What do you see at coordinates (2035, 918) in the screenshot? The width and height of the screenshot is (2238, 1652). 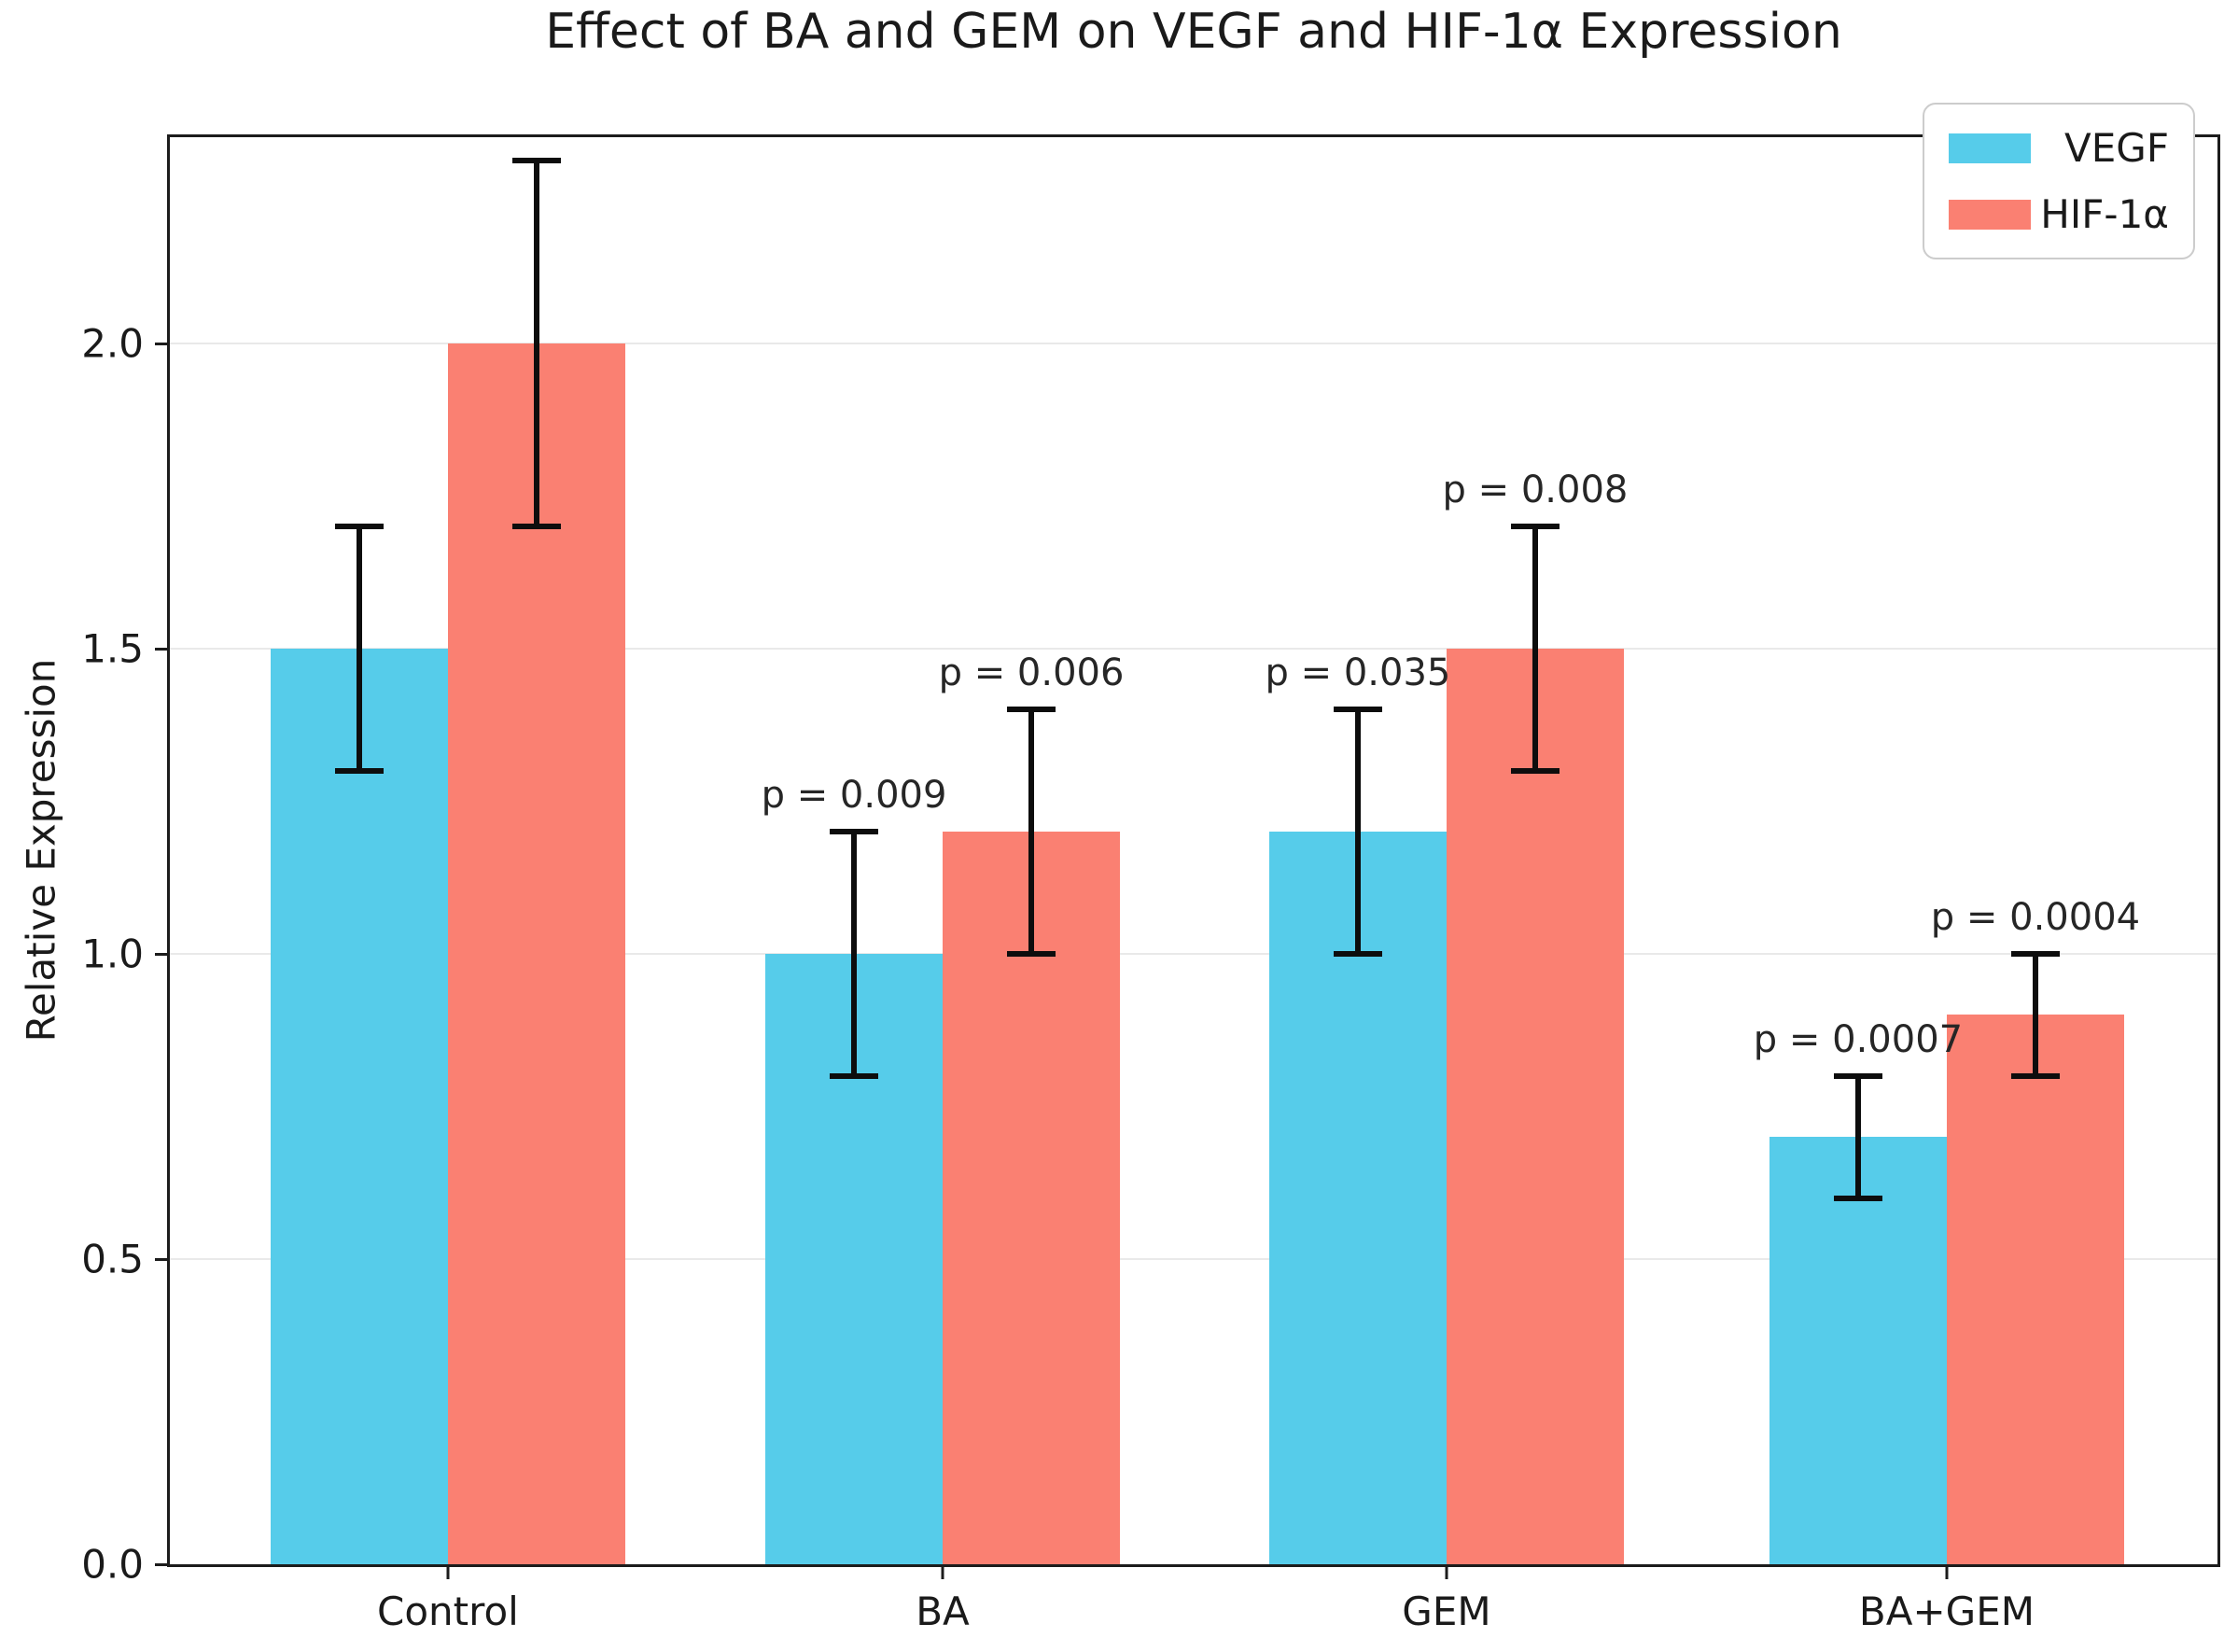 I see `p-value-label-hif1a-ba-gem: p = 0.0004` at bounding box center [2035, 918].